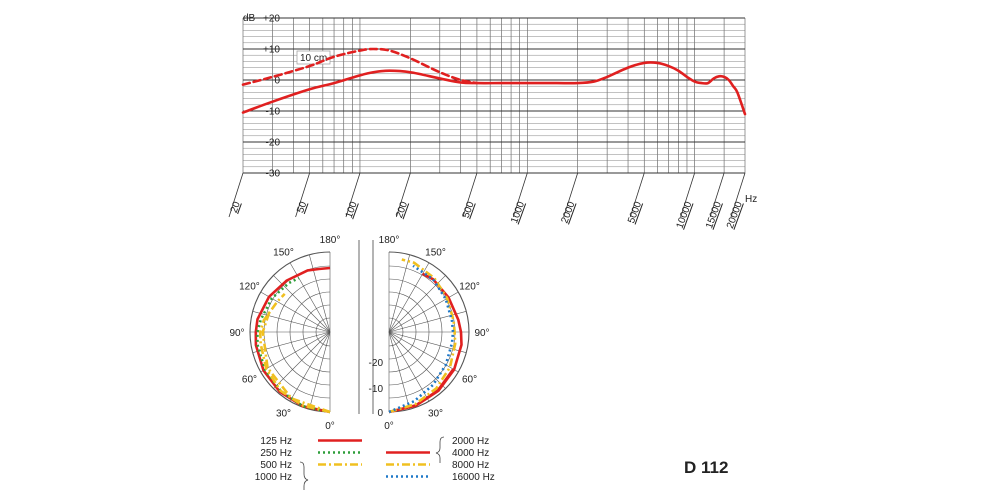 This screenshot has width=1000, height=500. Describe the element at coordinates (389, 240) in the screenshot. I see `polar-angle-label-right: 180°` at that location.